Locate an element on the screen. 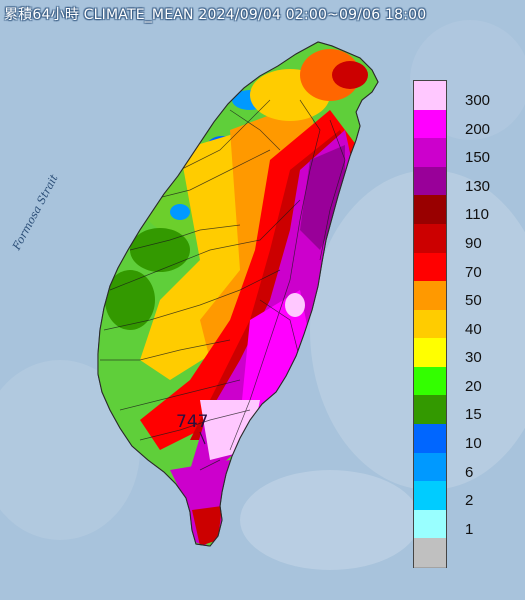  legend-label: 1 is located at coordinates (469, 529).